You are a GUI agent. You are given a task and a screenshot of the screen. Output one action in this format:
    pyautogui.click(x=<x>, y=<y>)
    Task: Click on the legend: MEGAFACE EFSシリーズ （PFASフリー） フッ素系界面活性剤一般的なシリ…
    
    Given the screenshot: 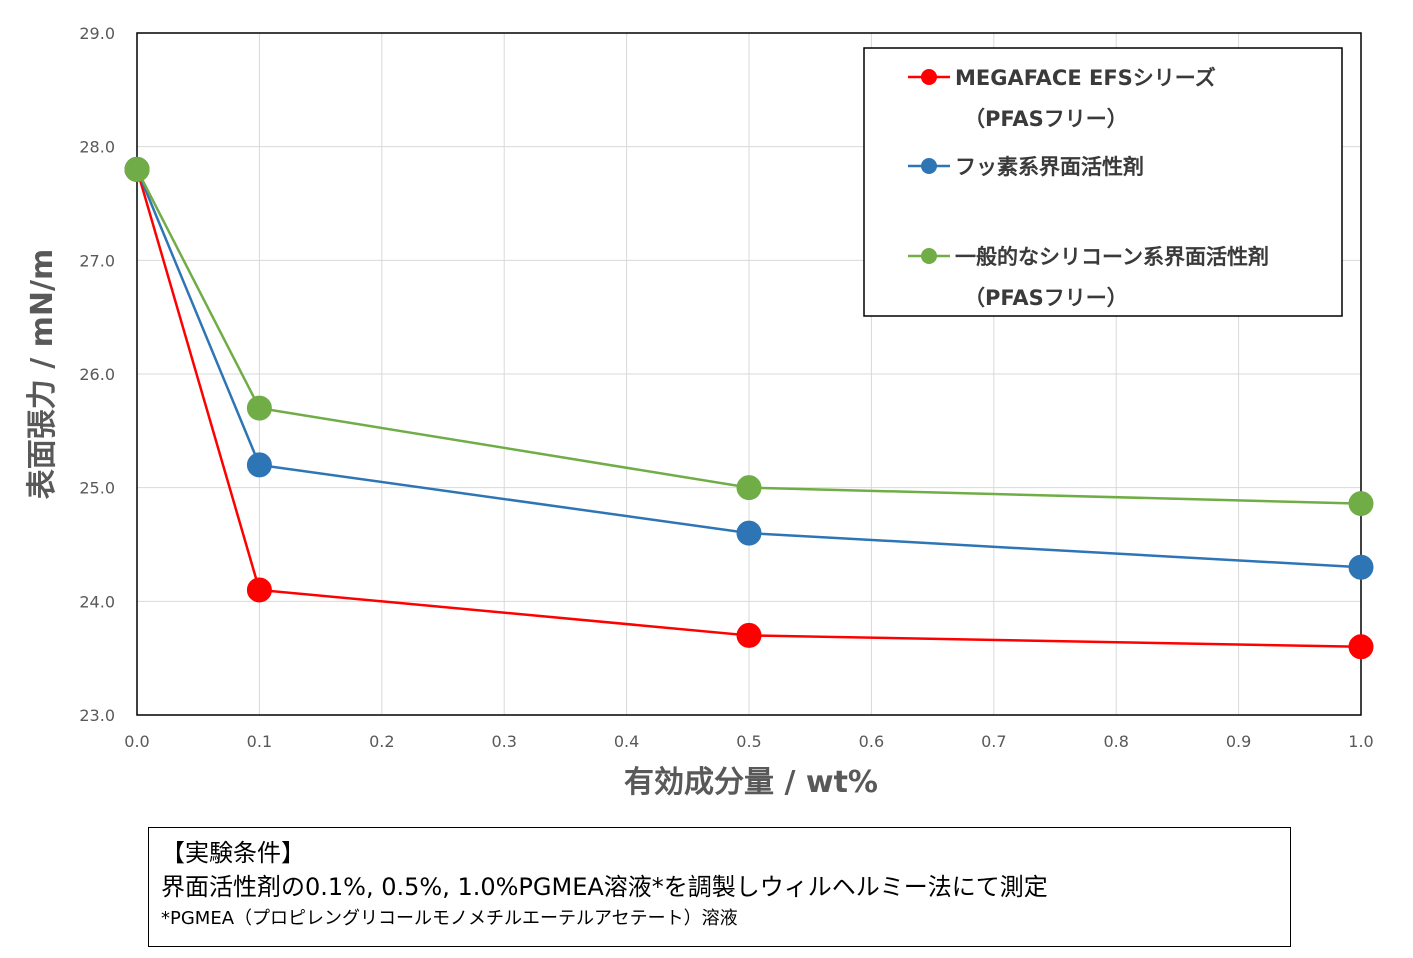 What is the action you would take?
    pyautogui.click(x=1103, y=182)
    